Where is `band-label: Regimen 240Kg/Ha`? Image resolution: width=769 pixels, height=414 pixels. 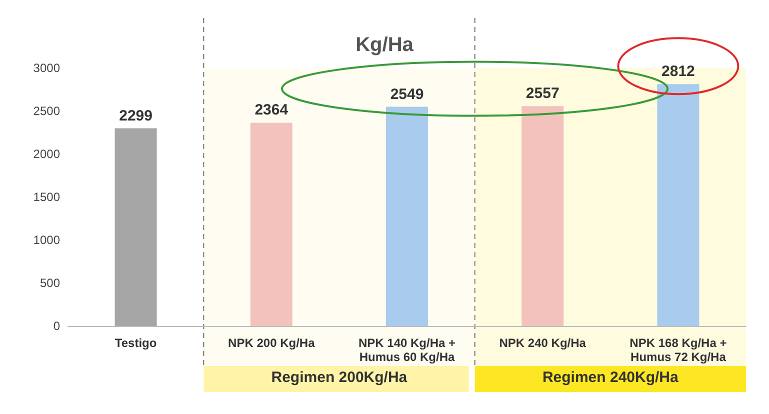 band-label: Regimen 240Kg/Ha is located at coordinates (610, 377).